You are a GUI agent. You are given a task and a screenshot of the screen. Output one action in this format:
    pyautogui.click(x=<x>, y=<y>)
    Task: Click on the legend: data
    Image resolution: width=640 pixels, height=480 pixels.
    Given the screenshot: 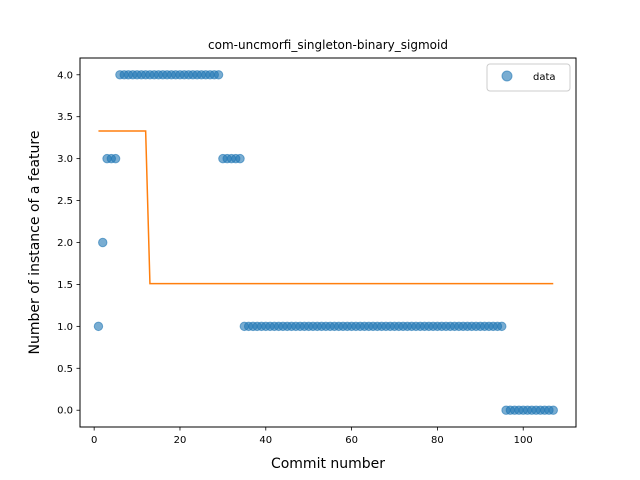 What is the action you would take?
    pyautogui.click(x=528, y=77)
    